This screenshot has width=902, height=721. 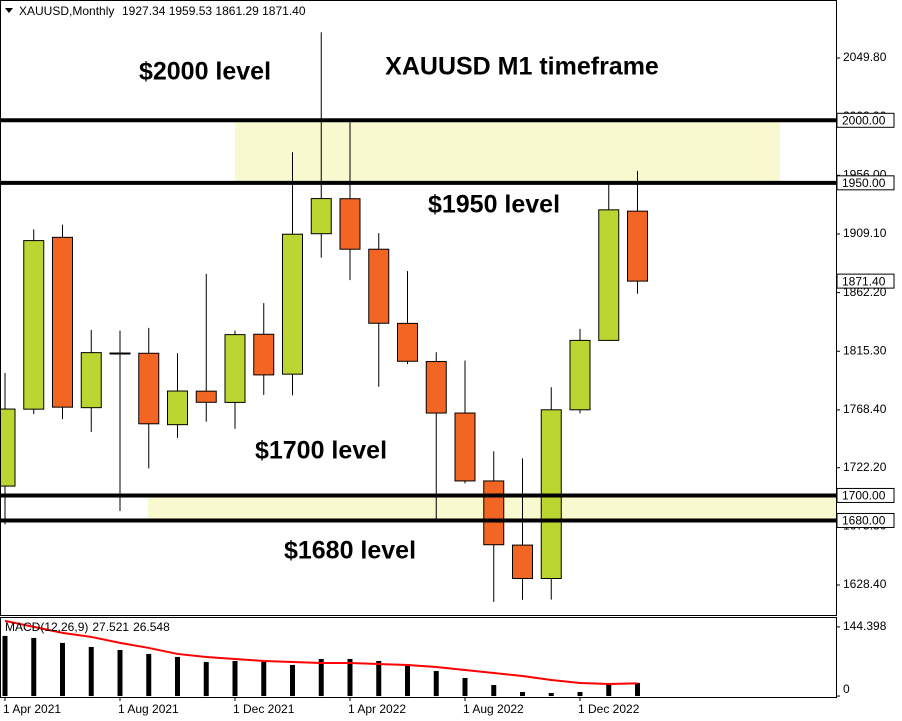 I want to click on annotation: $1680 level, so click(x=350, y=551).